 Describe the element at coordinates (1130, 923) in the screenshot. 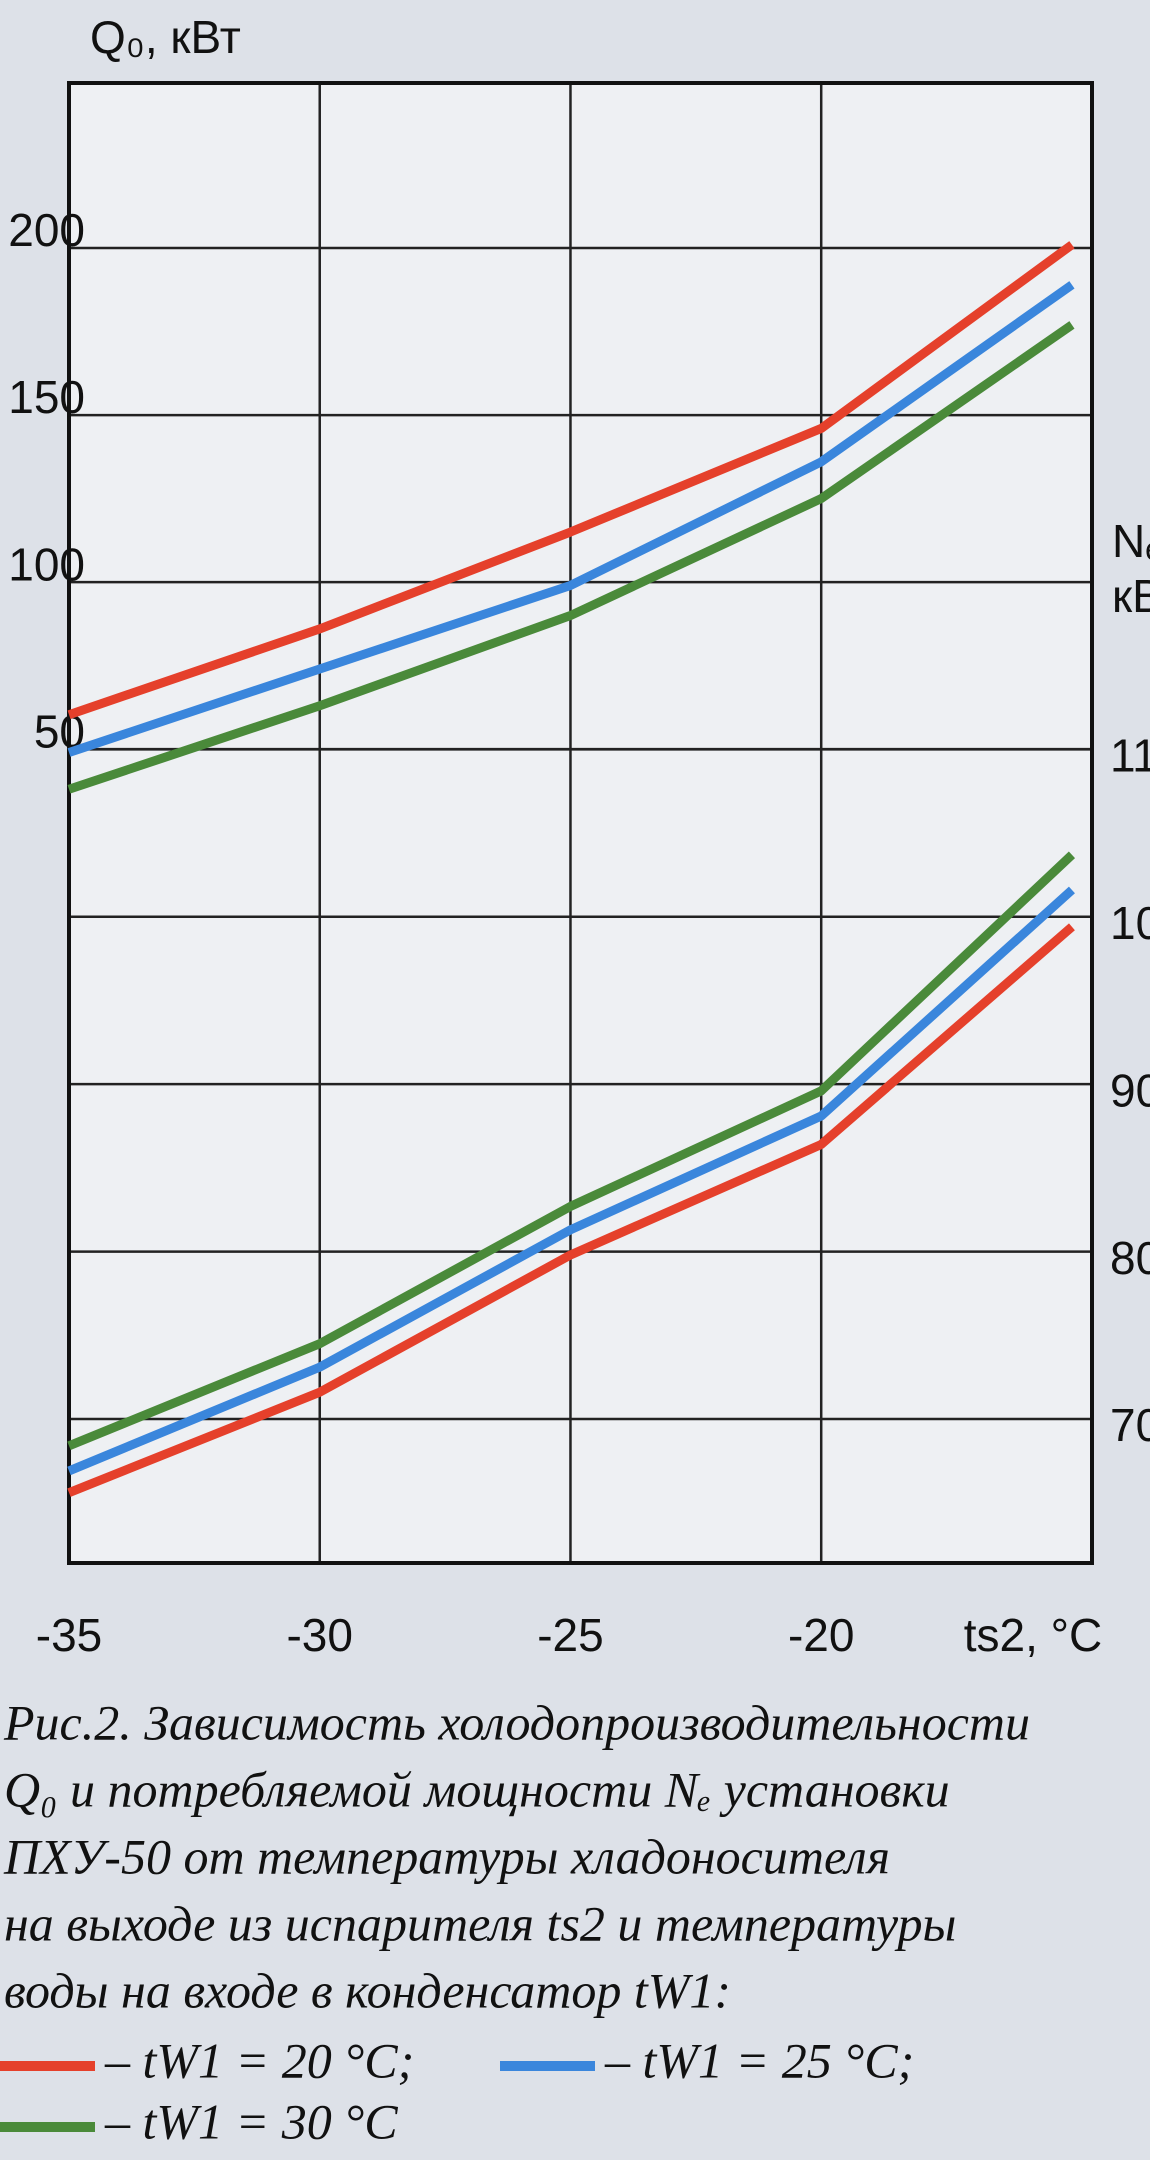

I see `y2-tick-label: 100` at that location.